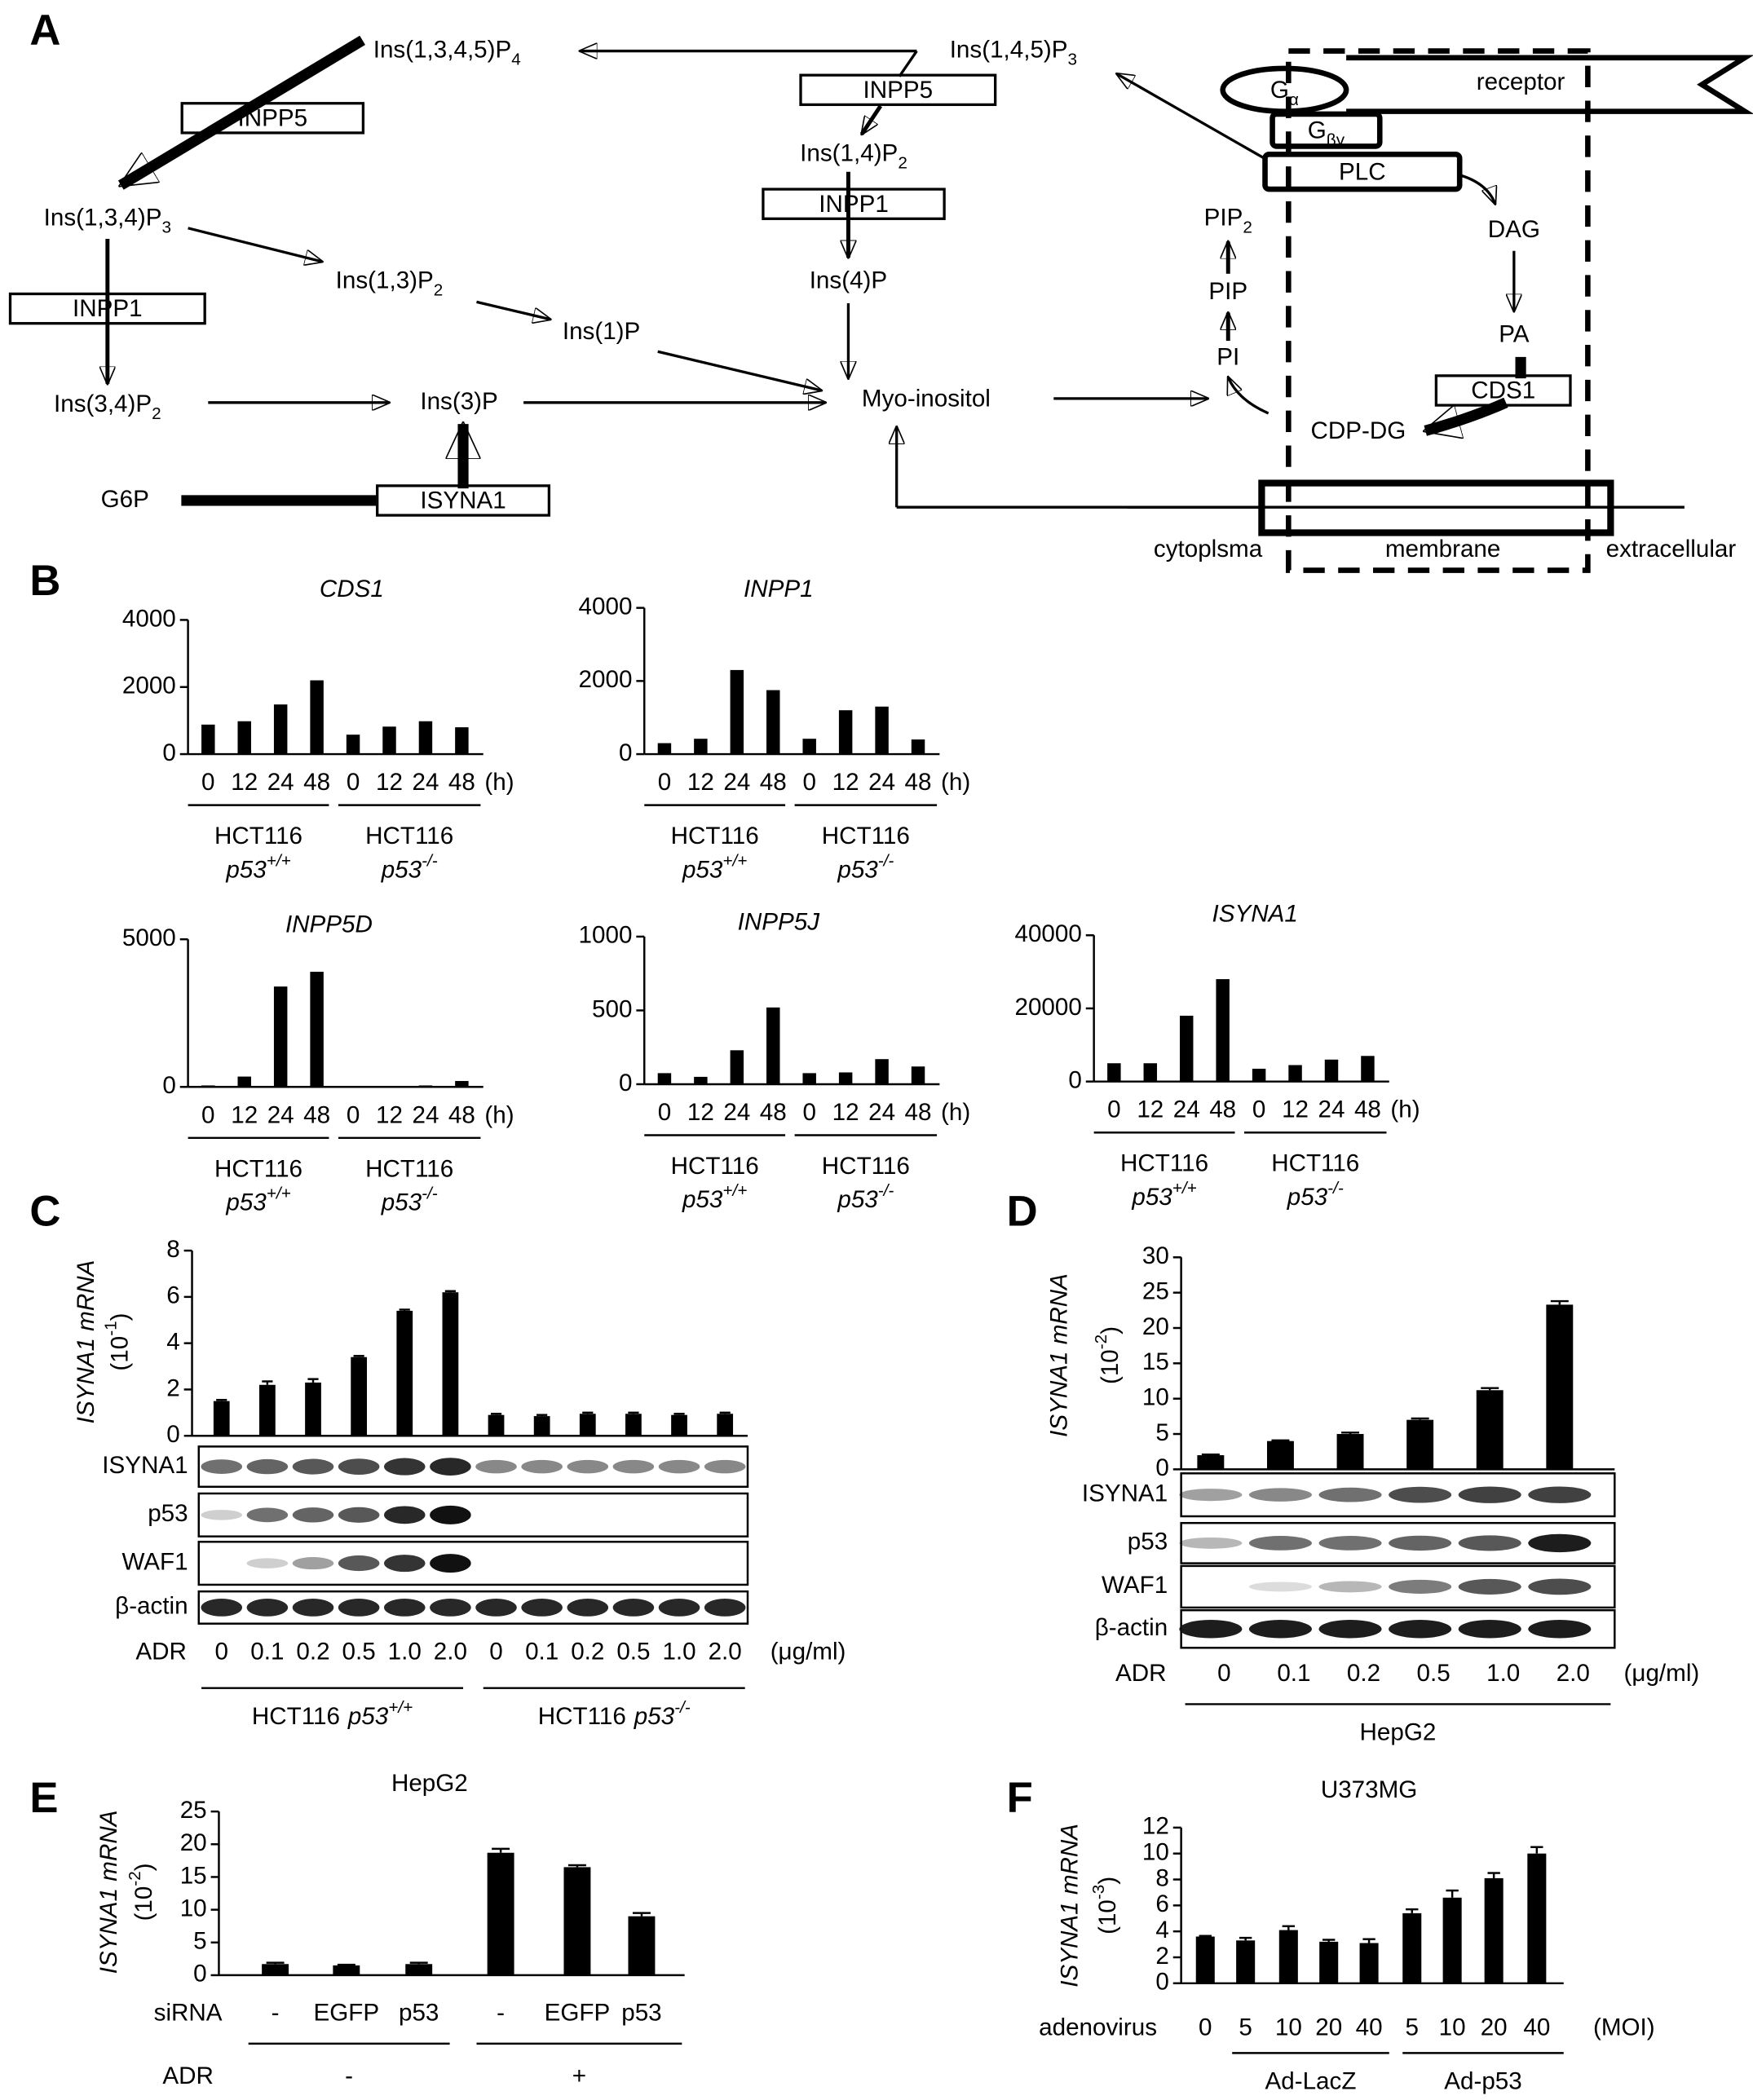  I want to click on blot-box, so click(473, 1515).